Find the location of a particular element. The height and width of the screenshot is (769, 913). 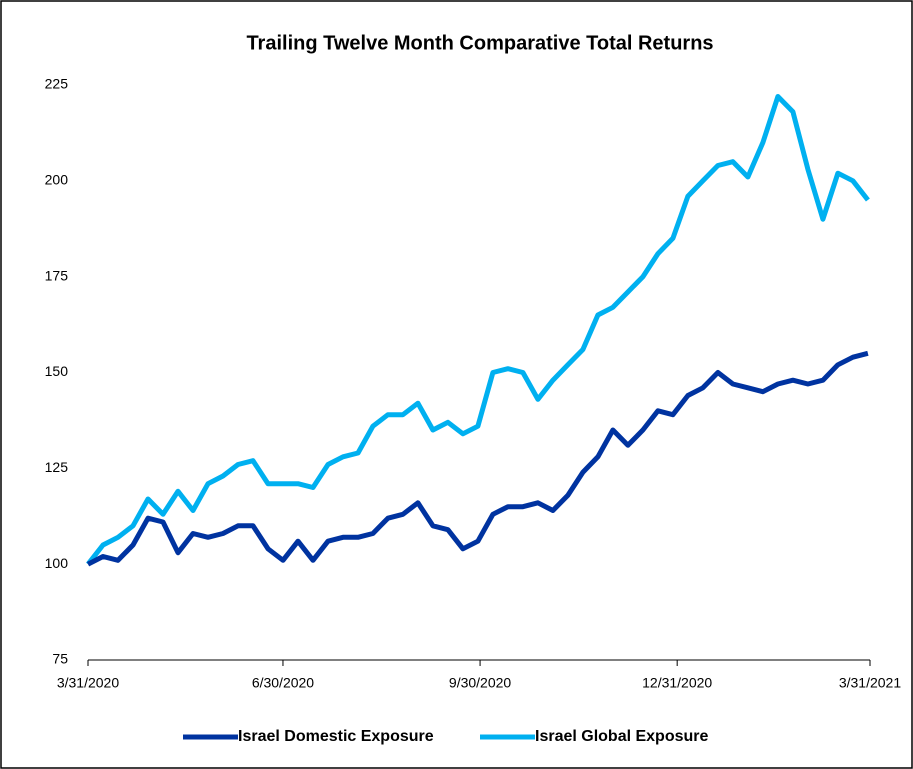

y-tick-label: 175 is located at coordinates (57, 275).